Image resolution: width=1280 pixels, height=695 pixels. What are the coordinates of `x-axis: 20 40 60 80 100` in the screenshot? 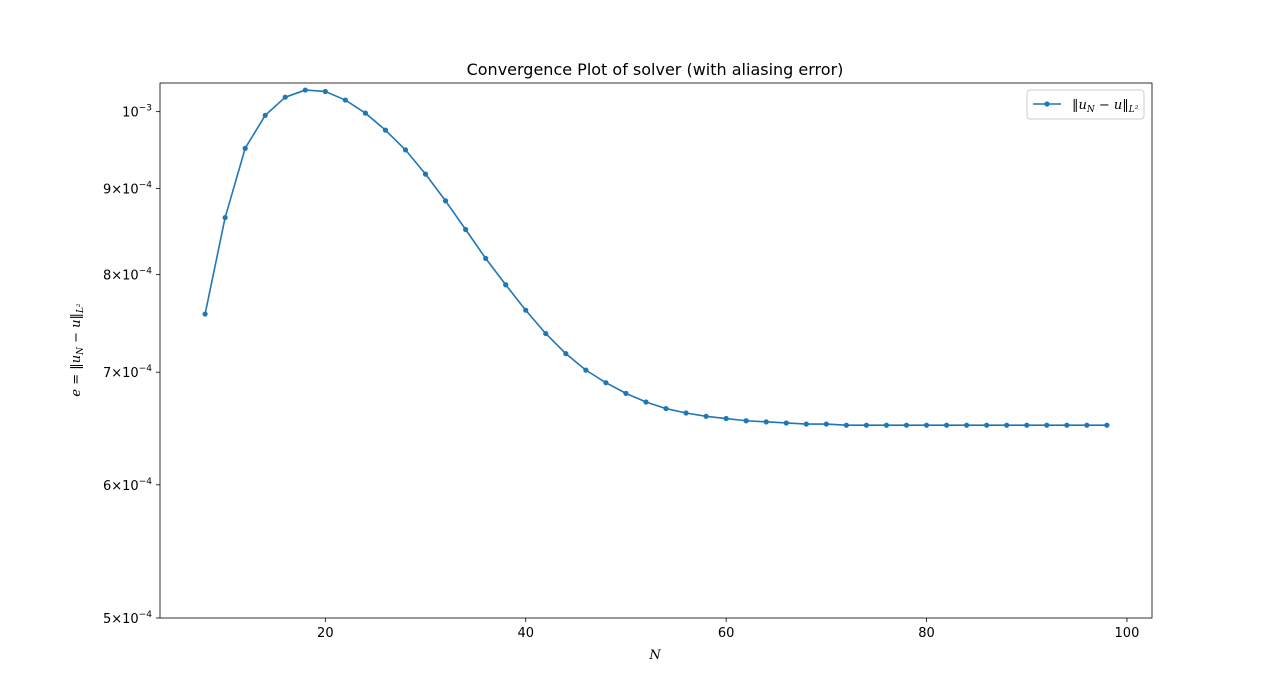 It's located at (728, 629).